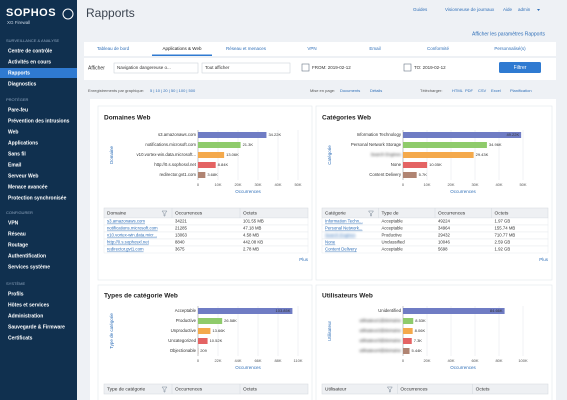 The height and width of the screenshot is (400, 567). What do you see at coordinates (482, 90) in the screenshot?
I see `download-option: CSV` at bounding box center [482, 90].